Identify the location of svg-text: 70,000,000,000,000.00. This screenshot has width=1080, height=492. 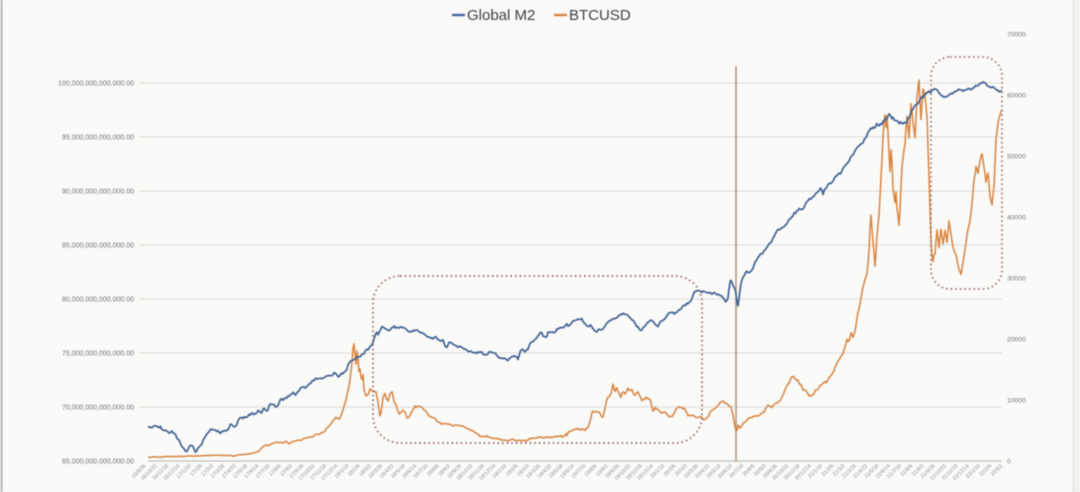
(98, 407).